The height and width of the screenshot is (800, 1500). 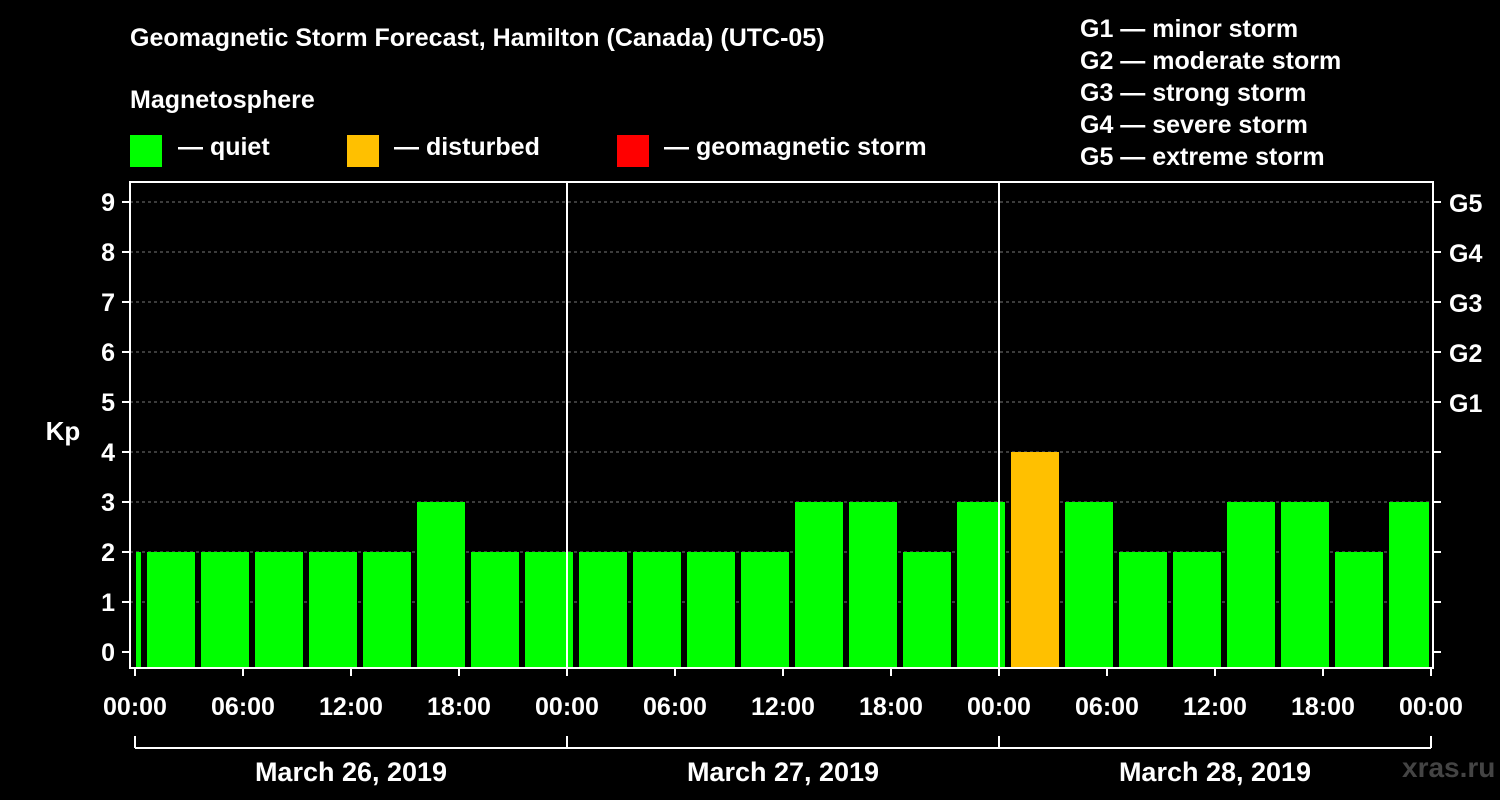 What do you see at coordinates (783, 772) in the screenshot?
I see `day-label: March 27, 2019` at bounding box center [783, 772].